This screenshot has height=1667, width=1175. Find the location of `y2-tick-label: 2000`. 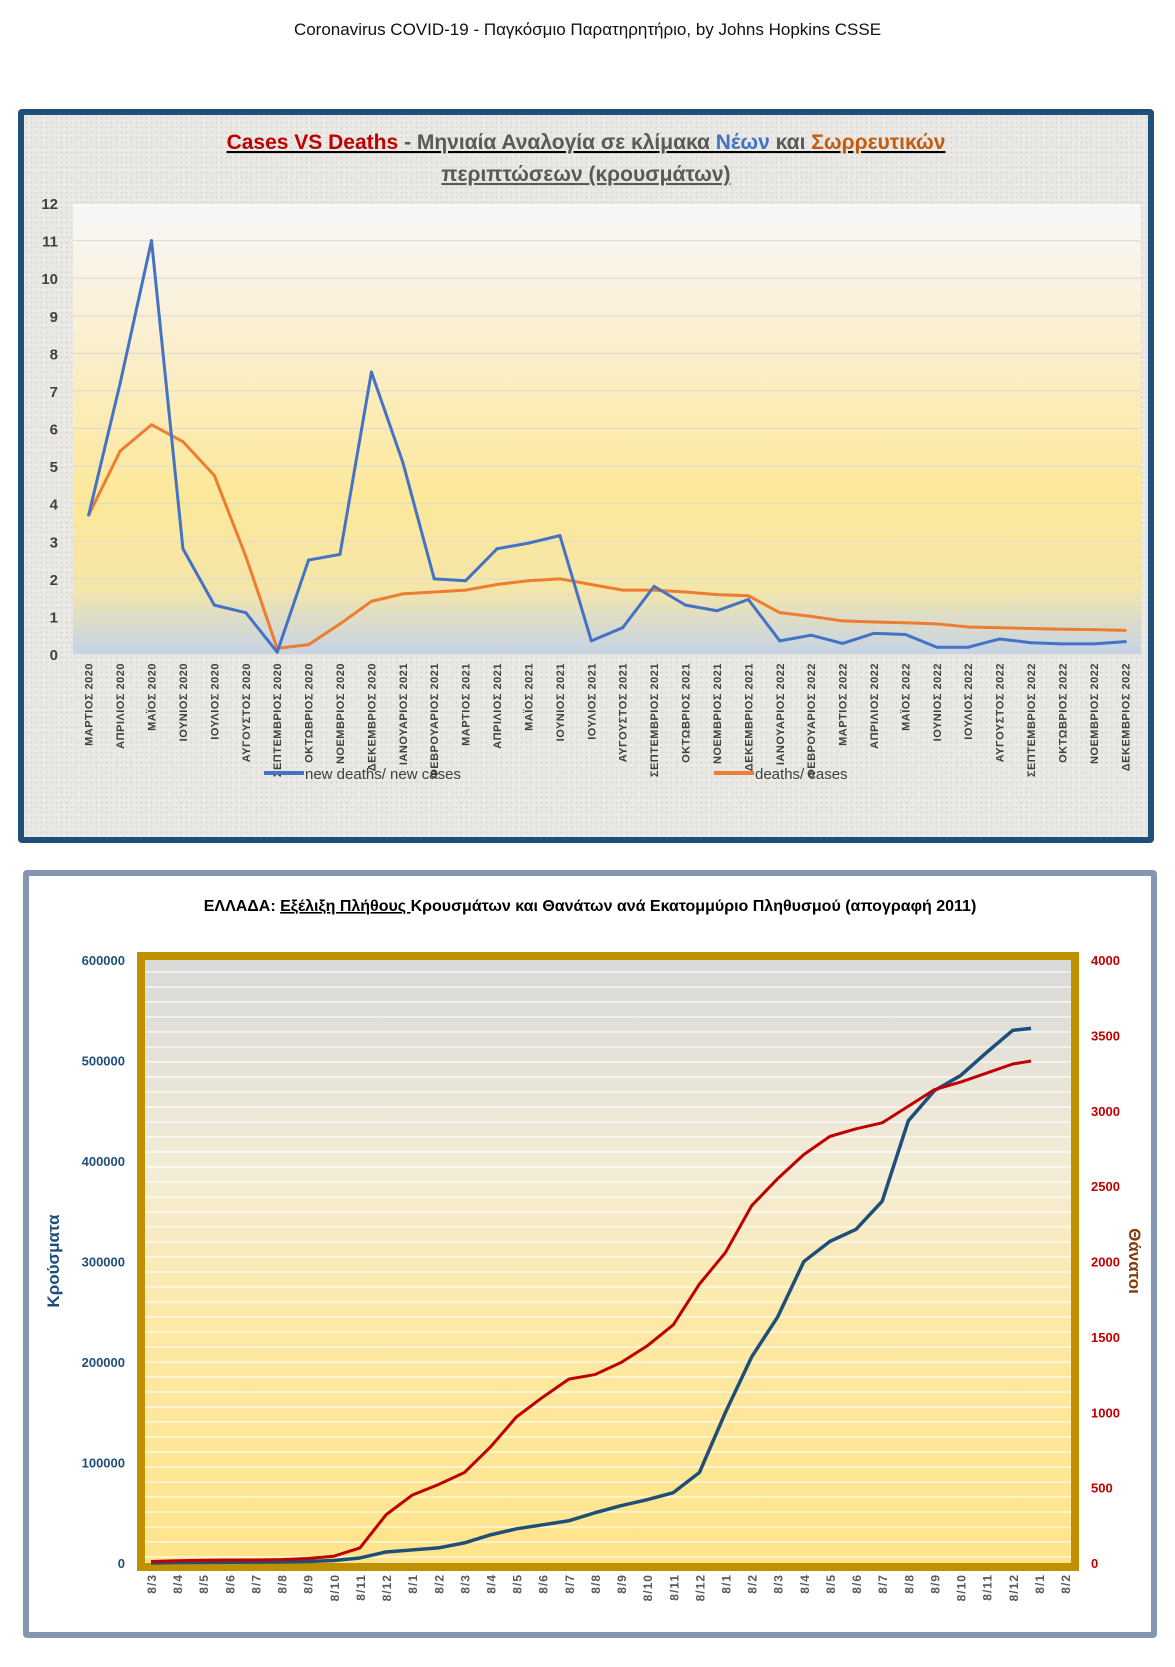

y2-tick-label: 2000 is located at coordinates (1105, 1262).